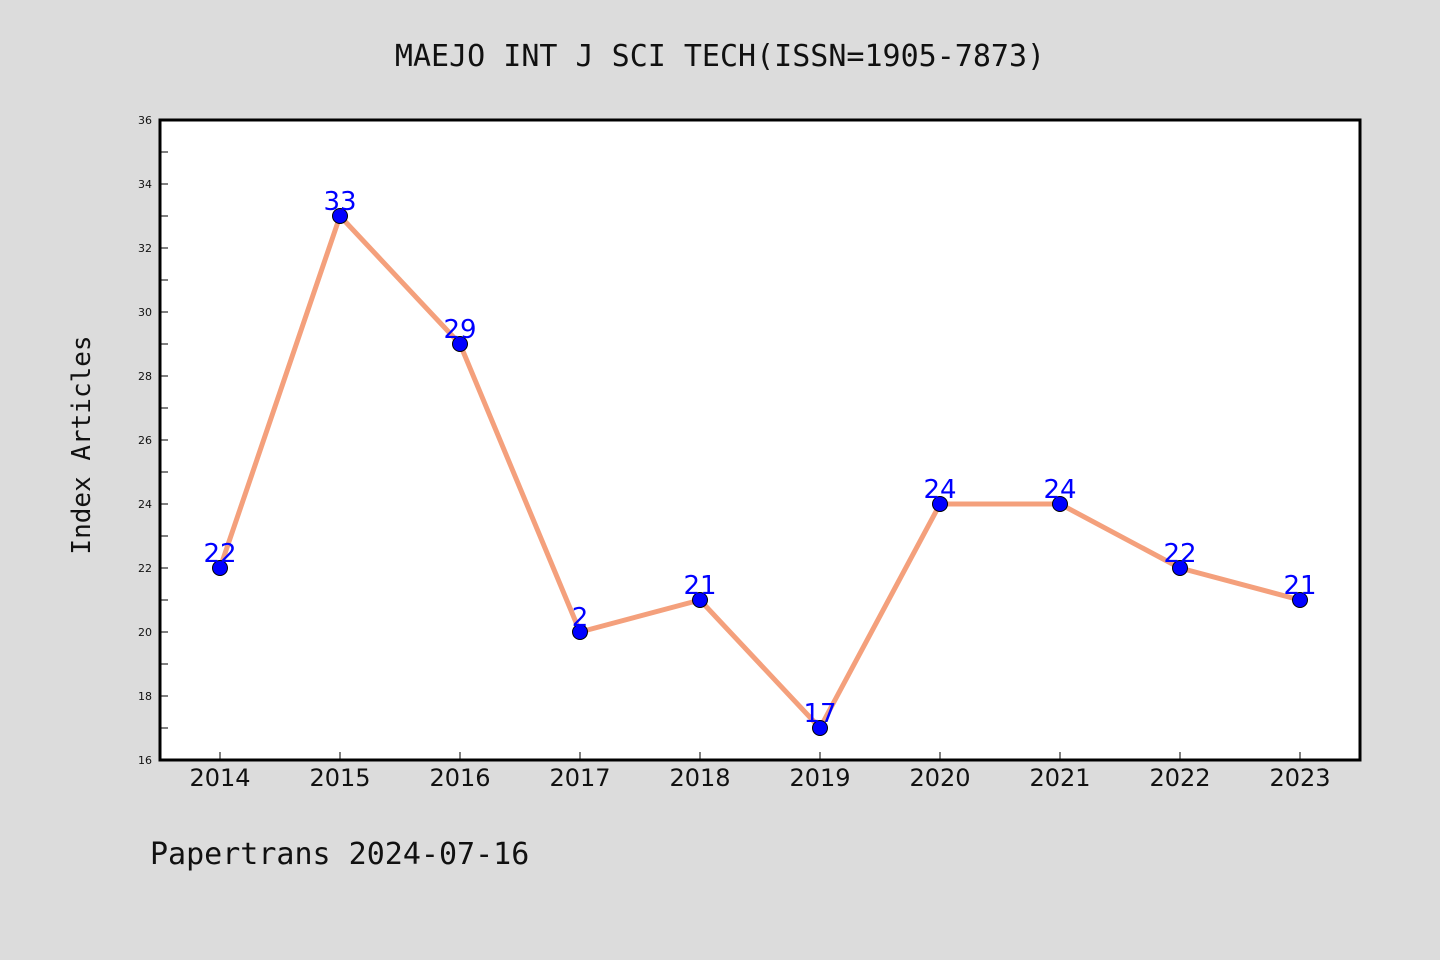  I want to click on y-tick-label: 30, so click(145, 312).